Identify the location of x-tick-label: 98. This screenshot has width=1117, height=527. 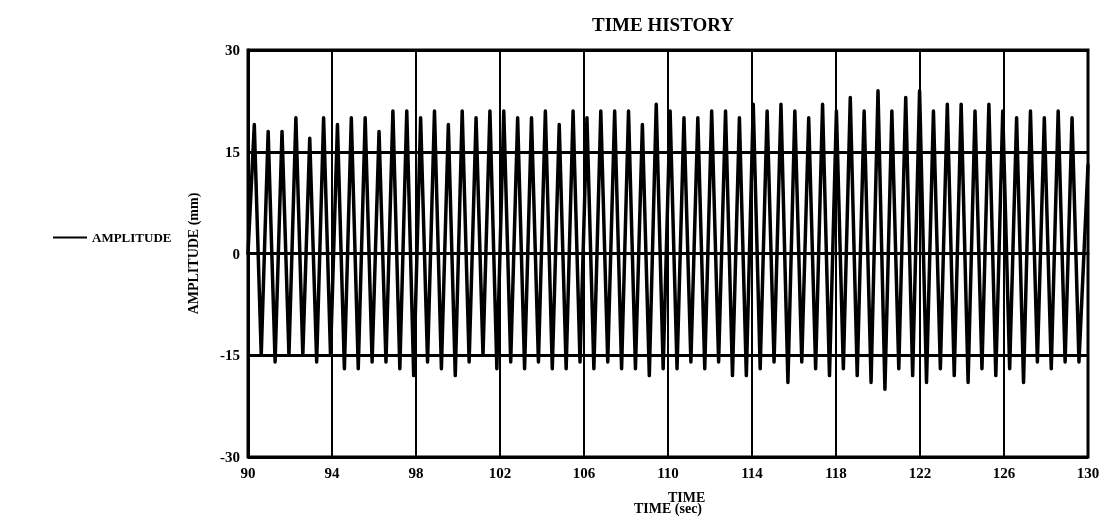
(416, 472).